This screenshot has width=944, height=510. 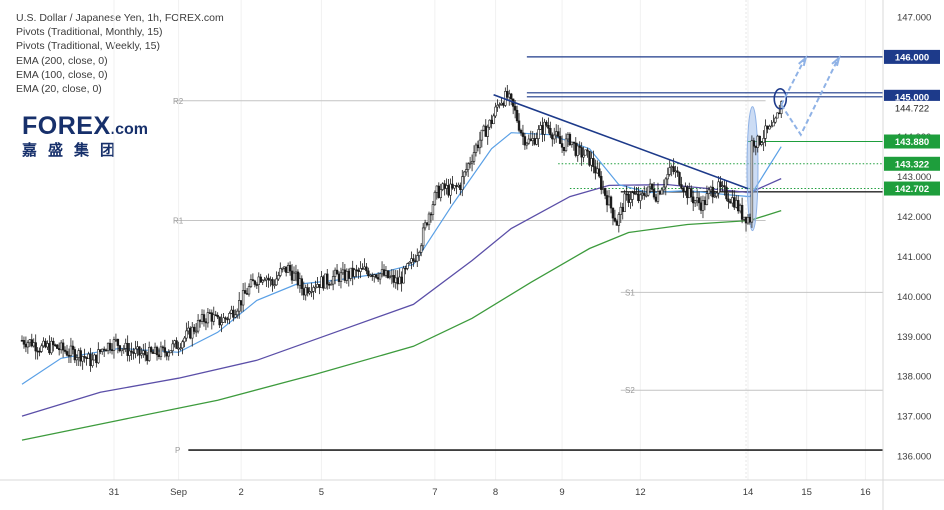 What do you see at coordinates (85, 136) in the screenshot?
I see `forex-logo: FOREX.com 嘉盛集团` at bounding box center [85, 136].